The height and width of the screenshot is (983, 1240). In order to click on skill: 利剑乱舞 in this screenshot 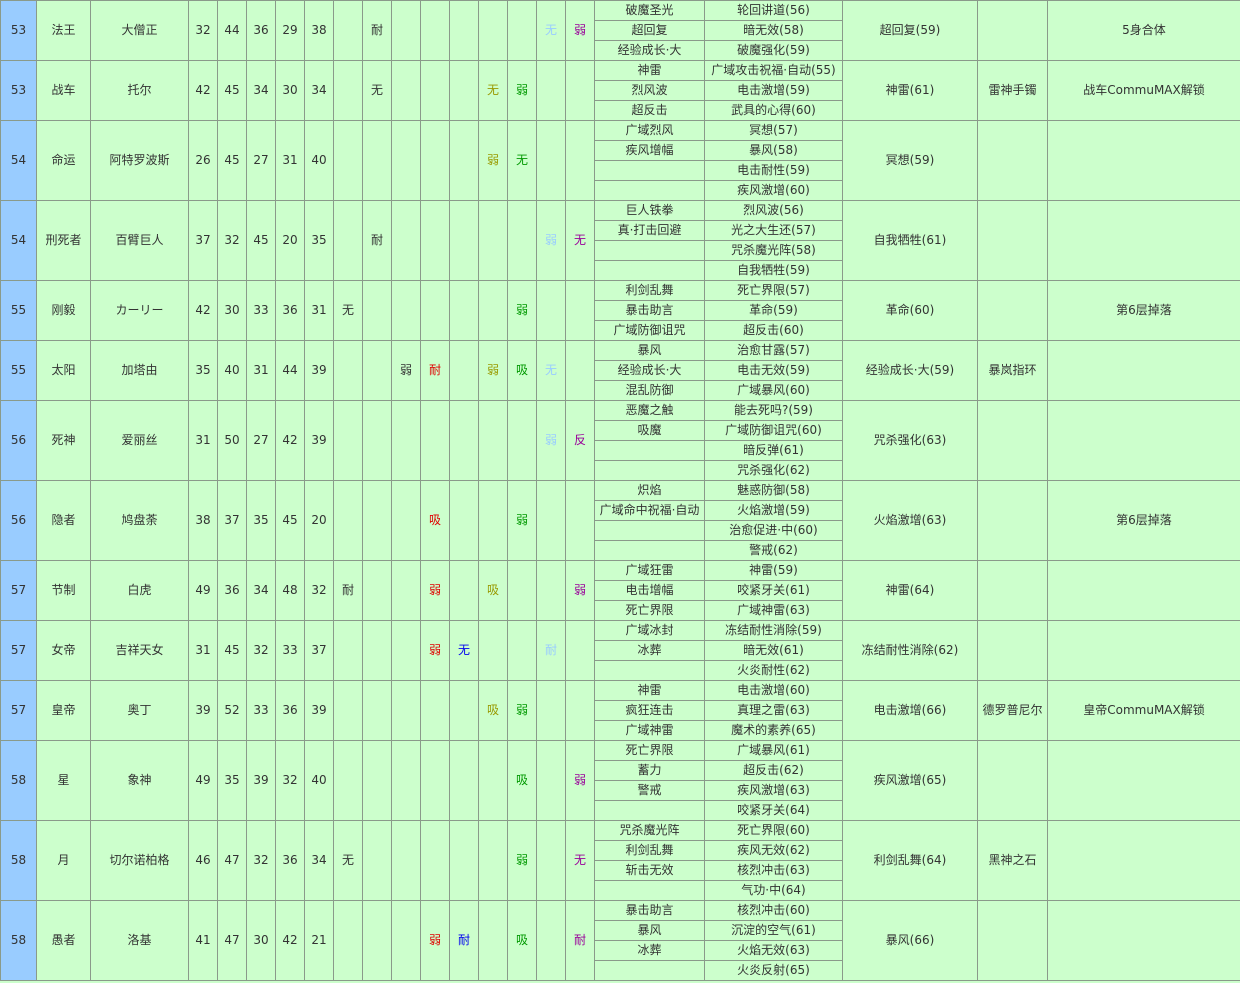, I will do `click(649, 290)`.